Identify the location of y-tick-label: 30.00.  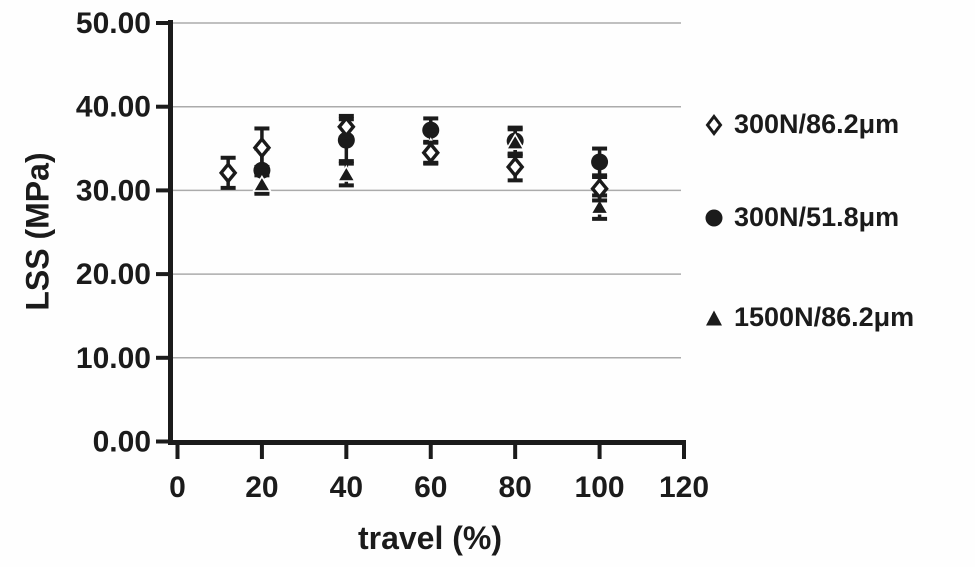
(113, 190).